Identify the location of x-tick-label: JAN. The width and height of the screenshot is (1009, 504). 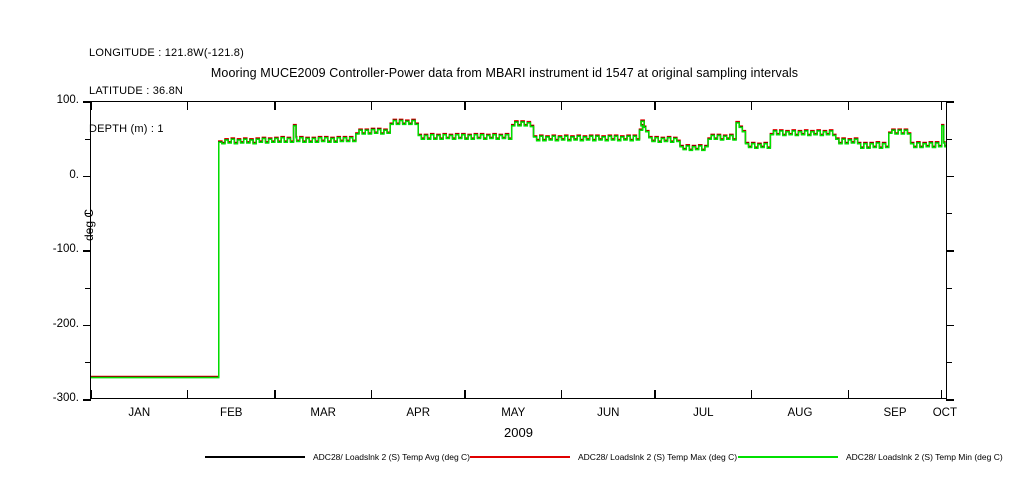
(139, 413).